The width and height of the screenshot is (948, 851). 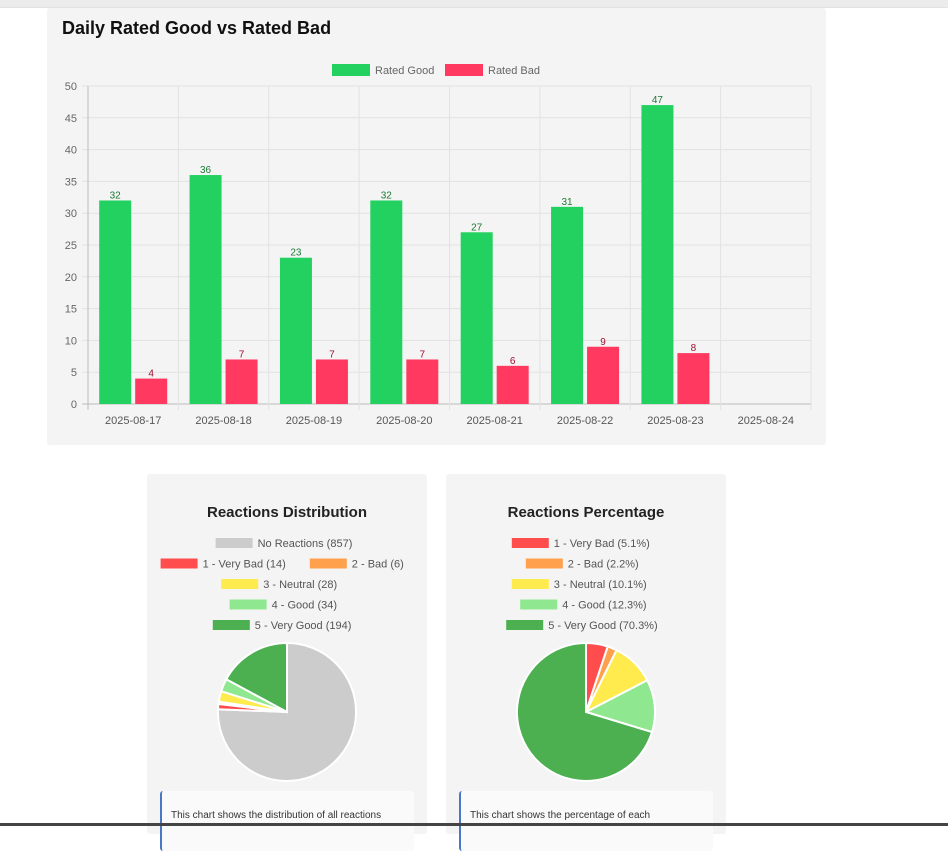 What do you see at coordinates (495, 421) in the screenshot?
I see `x-tick-label: 2025-08-21` at bounding box center [495, 421].